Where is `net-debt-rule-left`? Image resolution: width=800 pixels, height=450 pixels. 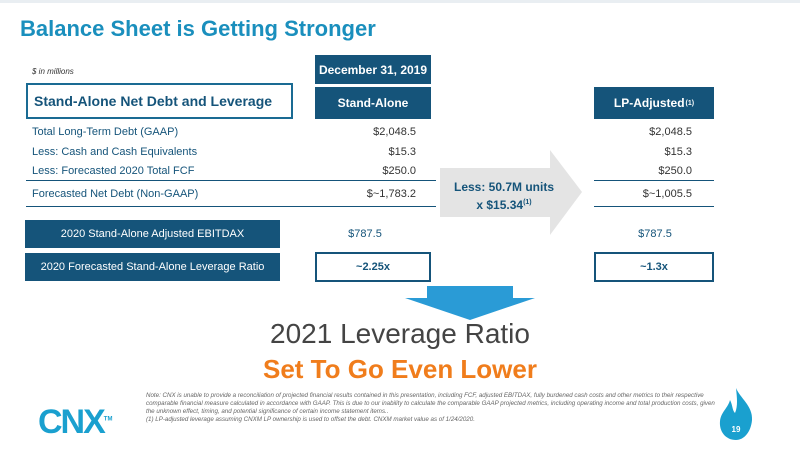 net-debt-rule-left is located at coordinates (231, 206).